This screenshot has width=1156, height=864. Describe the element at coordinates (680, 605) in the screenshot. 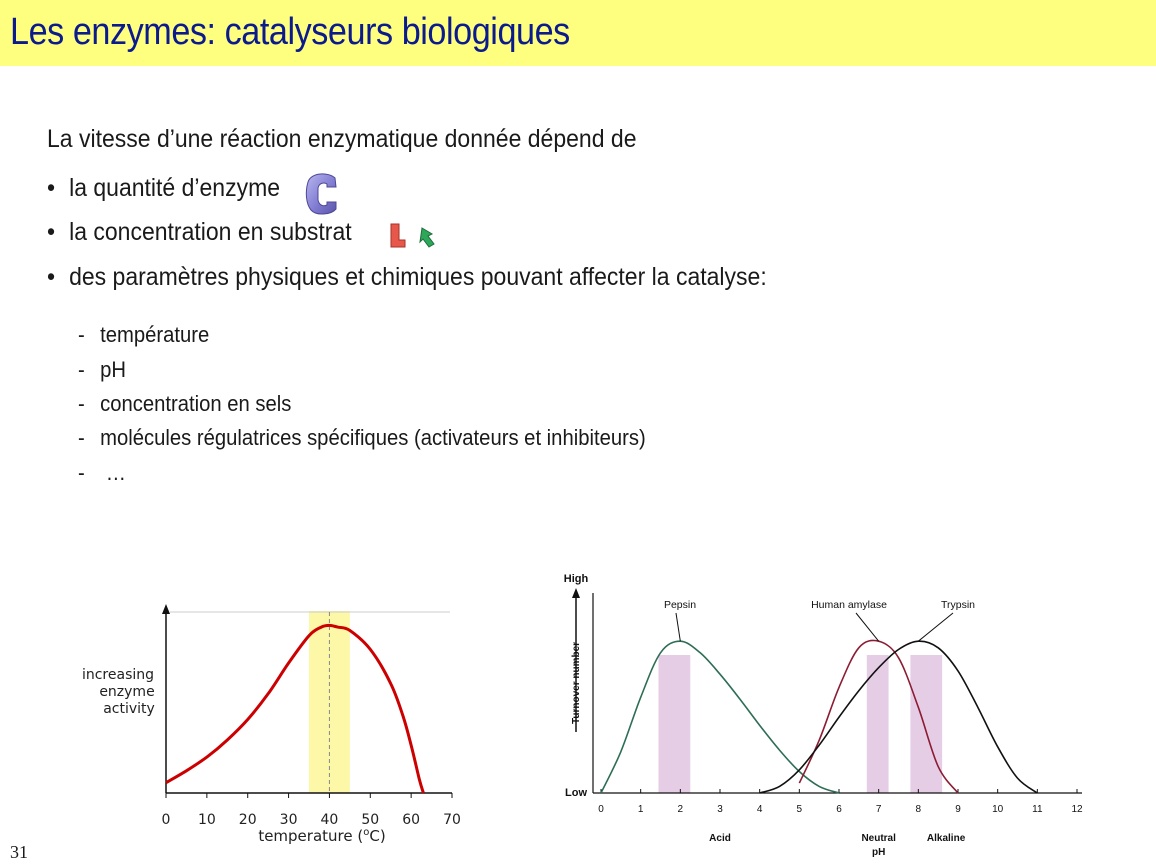

I see `series-name-label: Pepsin` at that location.